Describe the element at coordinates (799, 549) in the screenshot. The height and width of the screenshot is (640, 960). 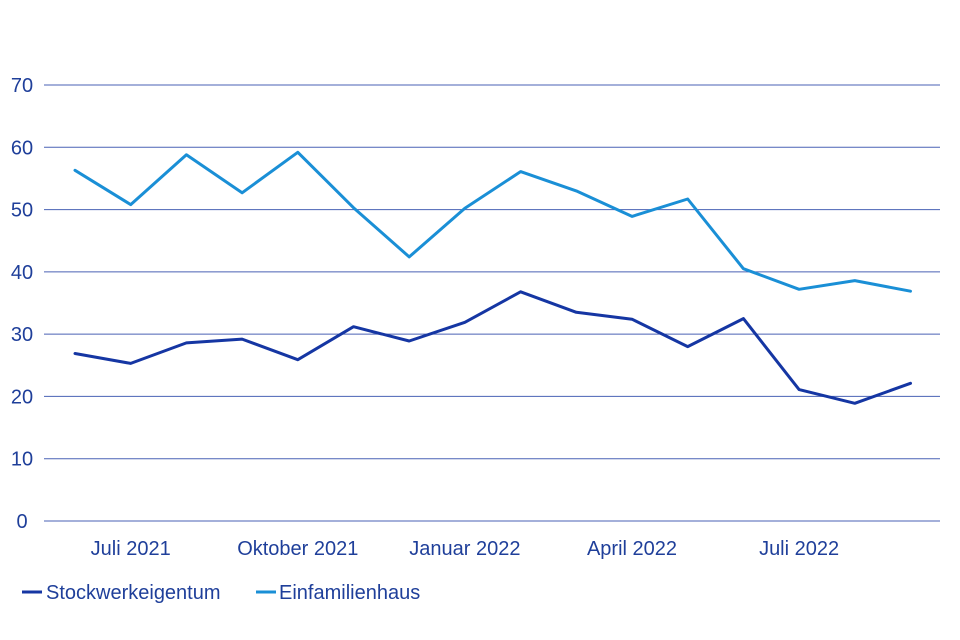
I see `x-tick-label: Juli 2022` at that location.